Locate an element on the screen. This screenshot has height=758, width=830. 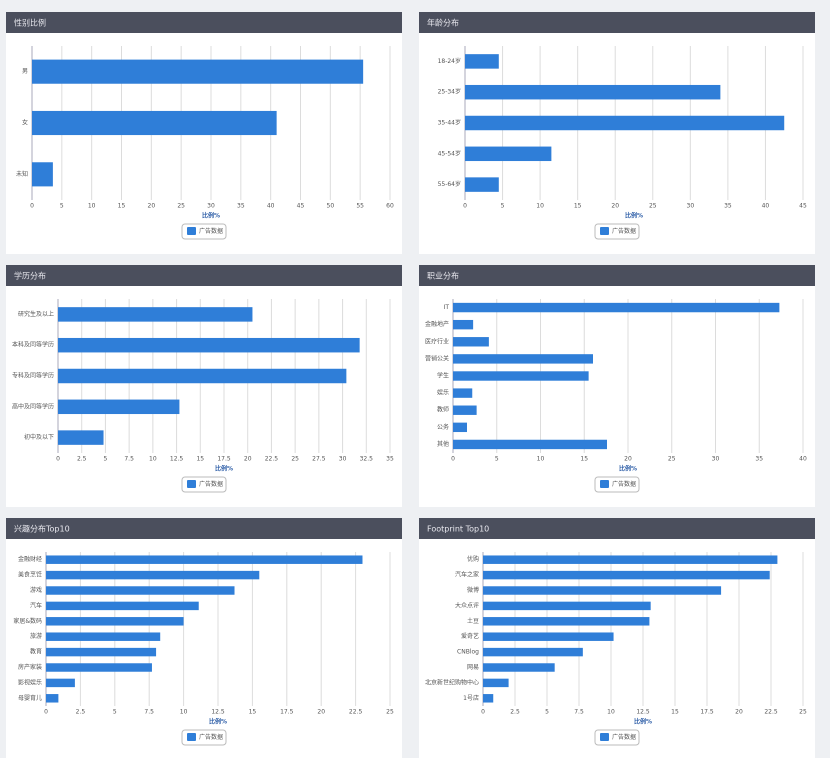
y-tick-label: 医疗行业 is located at coordinates (437, 341).